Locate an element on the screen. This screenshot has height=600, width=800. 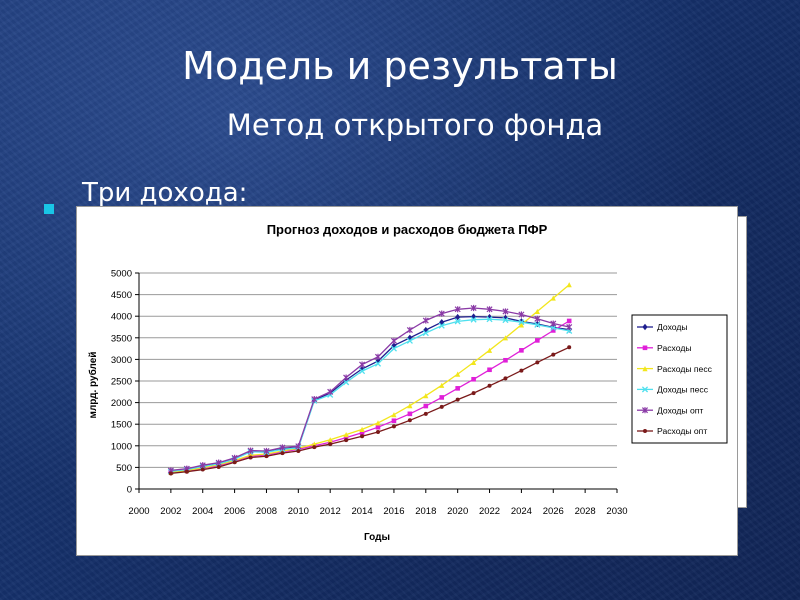
legend-label: Доходы опт is located at coordinates (680, 410).